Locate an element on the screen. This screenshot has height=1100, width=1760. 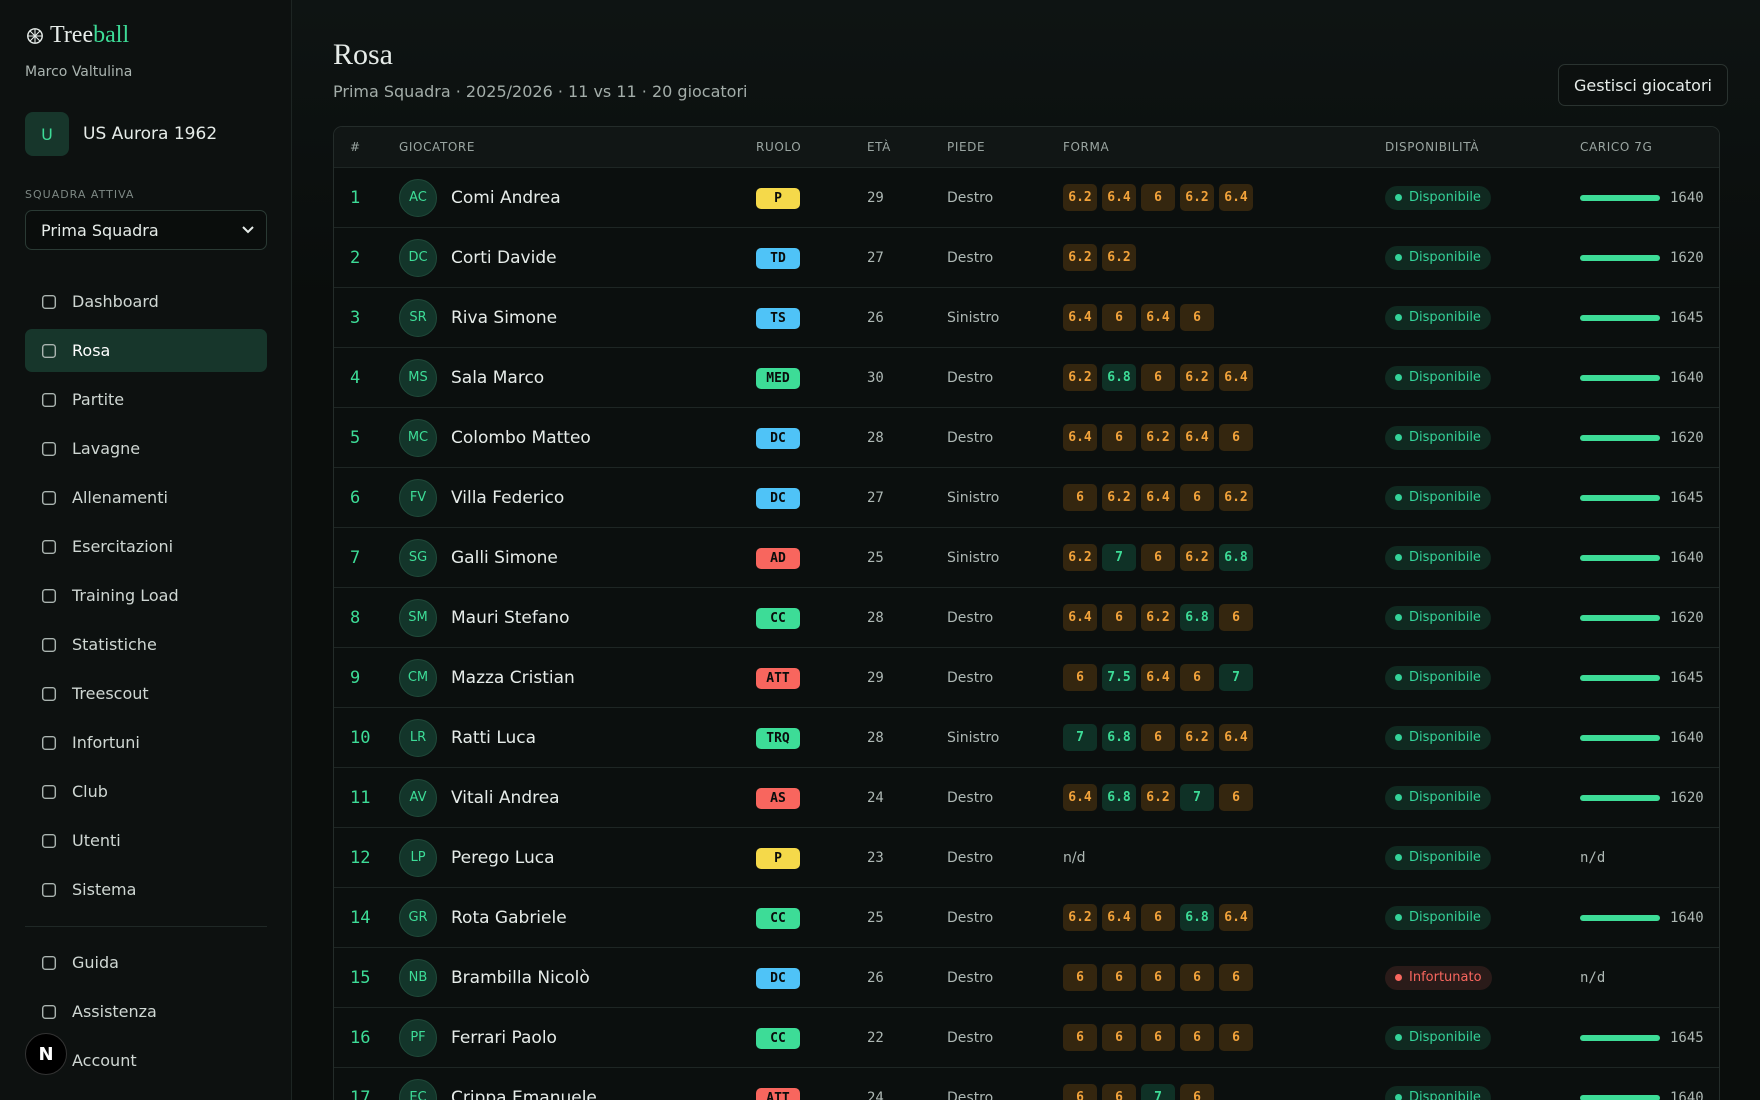
nav-item: Infortuni is located at coordinates (146, 742).